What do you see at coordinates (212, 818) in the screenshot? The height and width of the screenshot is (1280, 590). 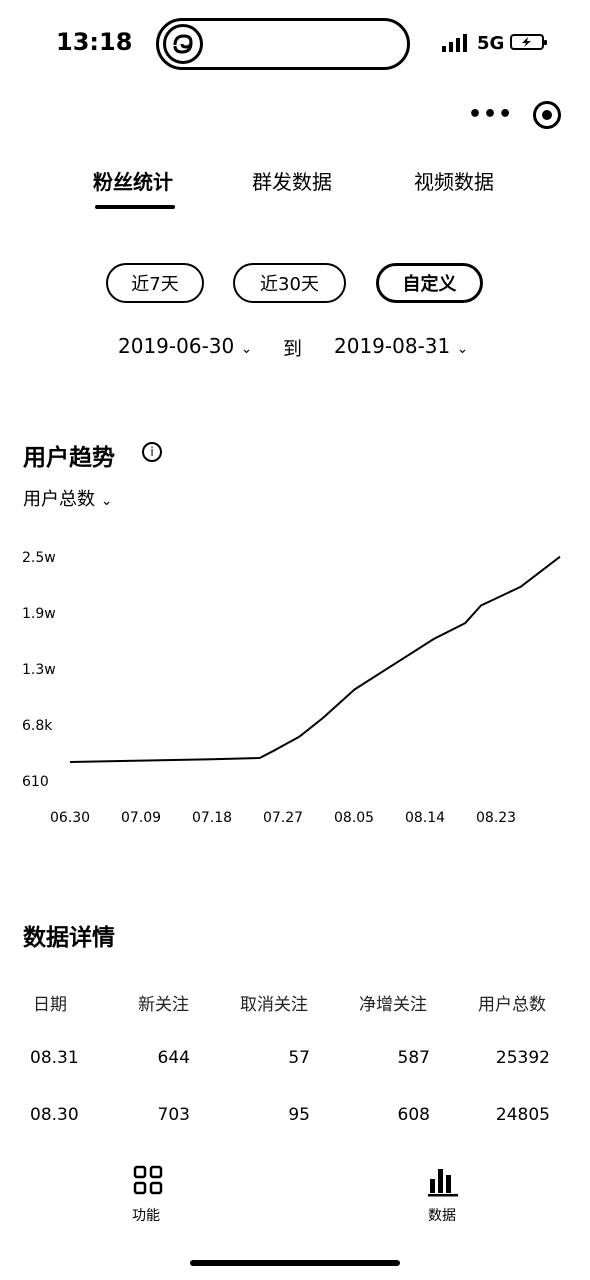 I see `x-tick-label: 07.18` at bounding box center [212, 818].